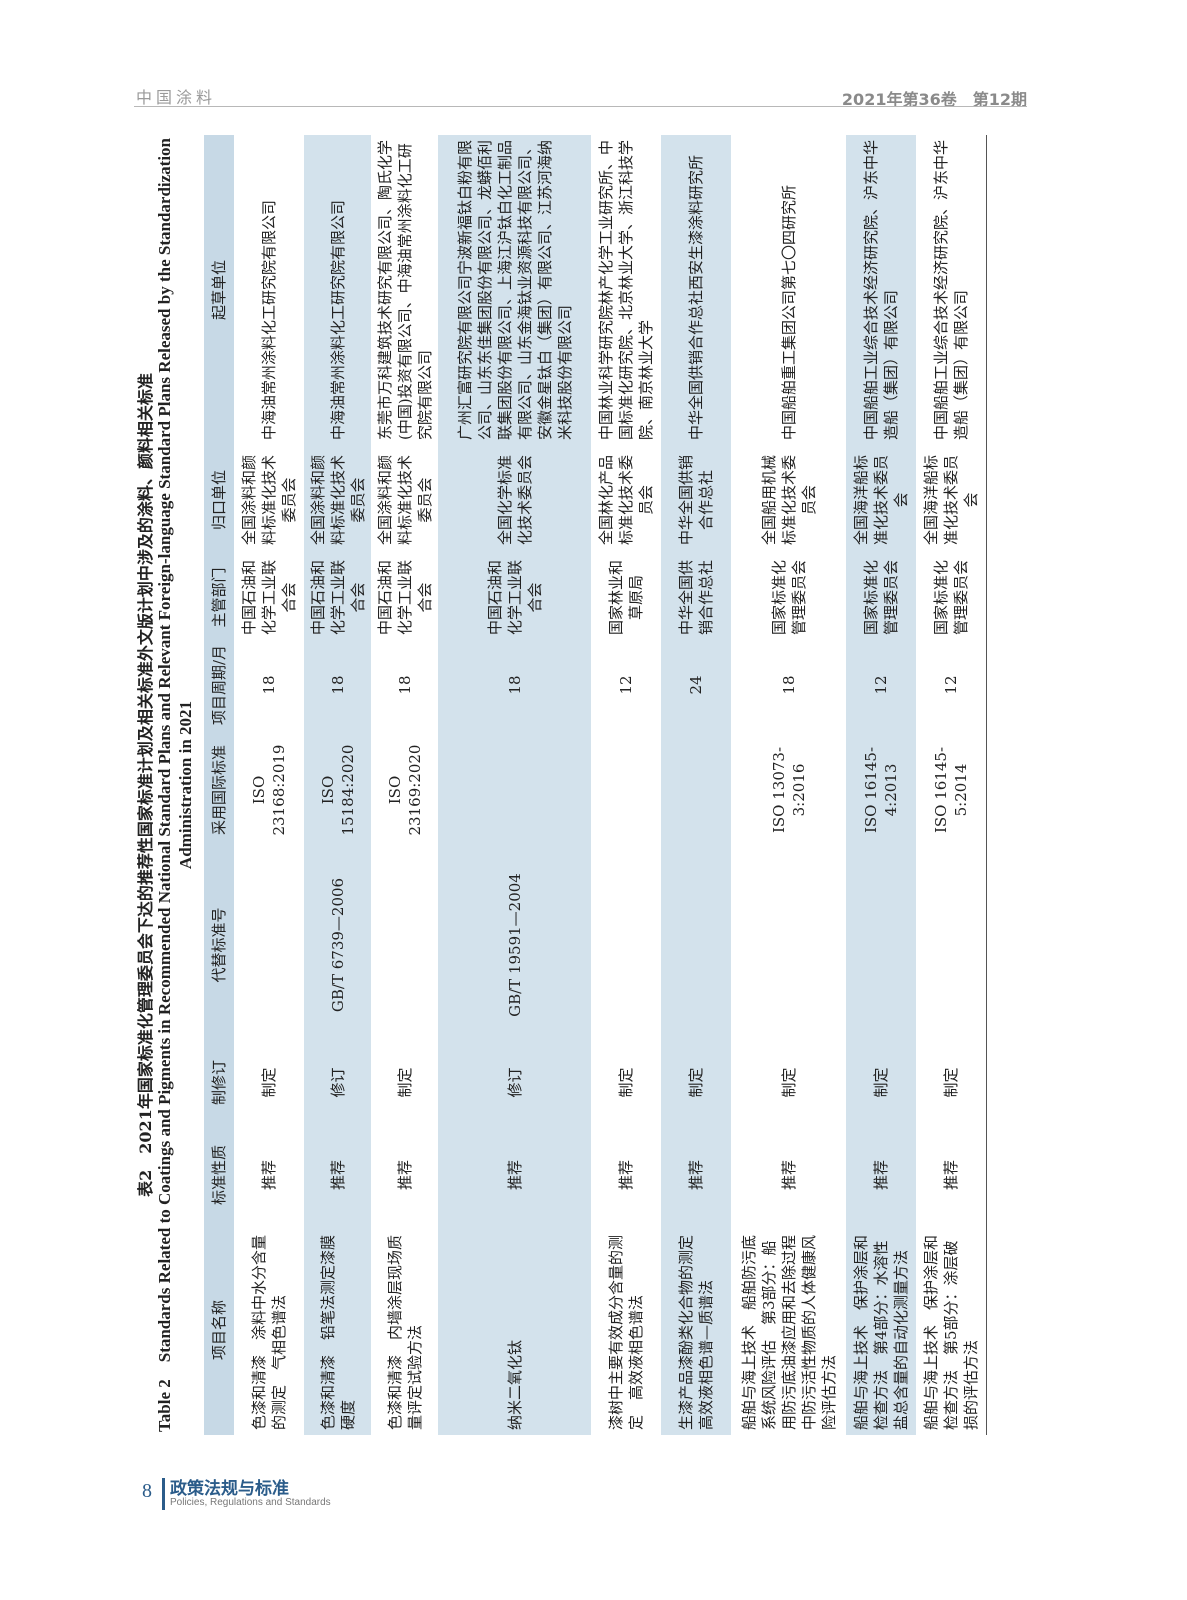  What do you see at coordinates (337, 790) in the screenshot?
I see `table-cell: ISO 15184:2020` at bounding box center [337, 790].